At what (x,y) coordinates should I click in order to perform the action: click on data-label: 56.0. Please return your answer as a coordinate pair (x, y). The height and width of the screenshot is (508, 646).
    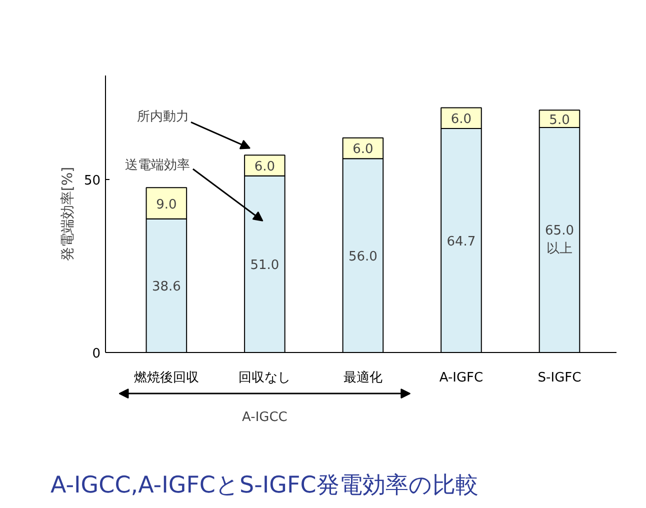
    Looking at the image, I should click on (363, 257).